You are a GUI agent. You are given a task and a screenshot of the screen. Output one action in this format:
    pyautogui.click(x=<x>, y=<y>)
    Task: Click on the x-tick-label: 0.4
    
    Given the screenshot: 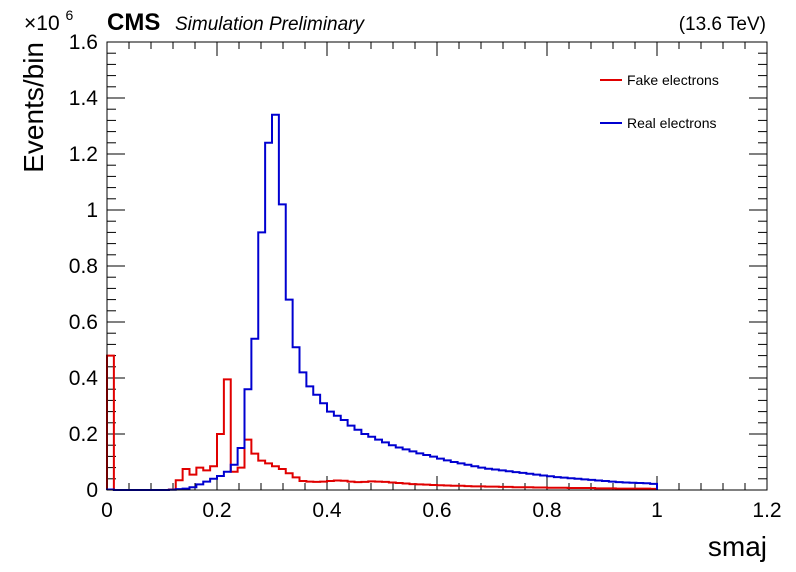 What is the action you would take?
    pyautogui.click(x=327, y=510)
    